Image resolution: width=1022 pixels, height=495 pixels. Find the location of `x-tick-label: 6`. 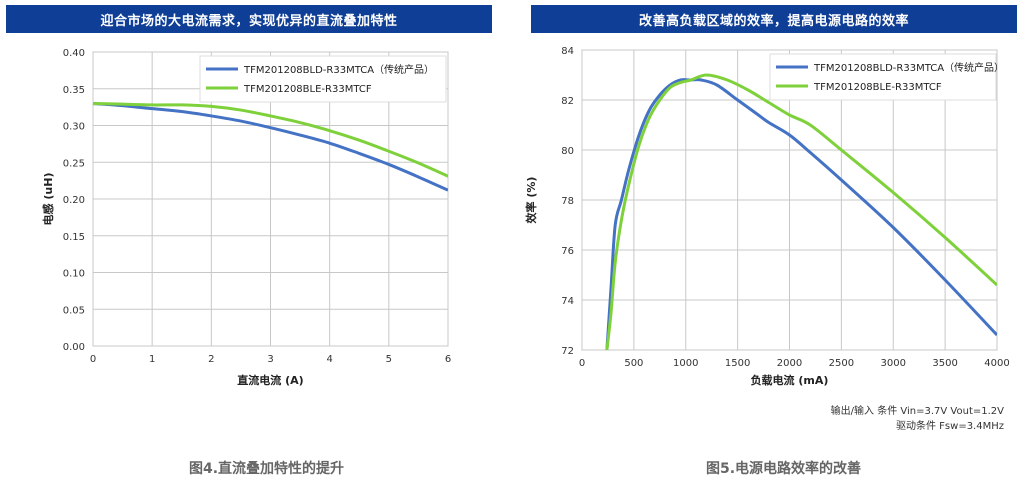

x-tick-label: 6 is located at coordinates (448, 359).